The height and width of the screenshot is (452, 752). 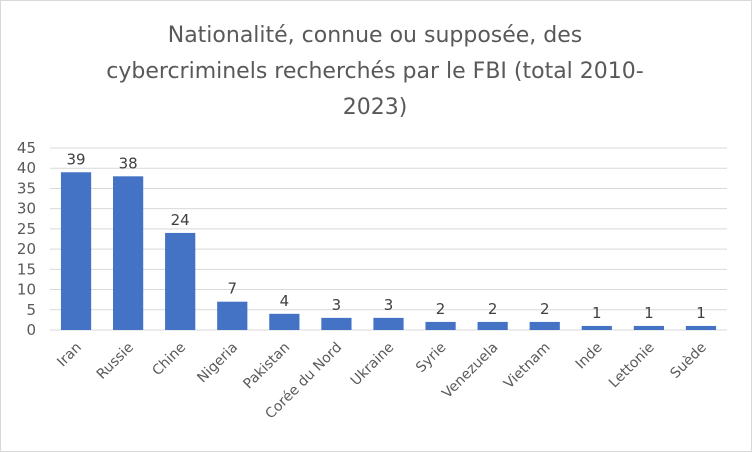 What do you see at coordinates (69, 355) in the screenshot?
I see `x-tick-label: Iran` at bounding box center [69, 355].